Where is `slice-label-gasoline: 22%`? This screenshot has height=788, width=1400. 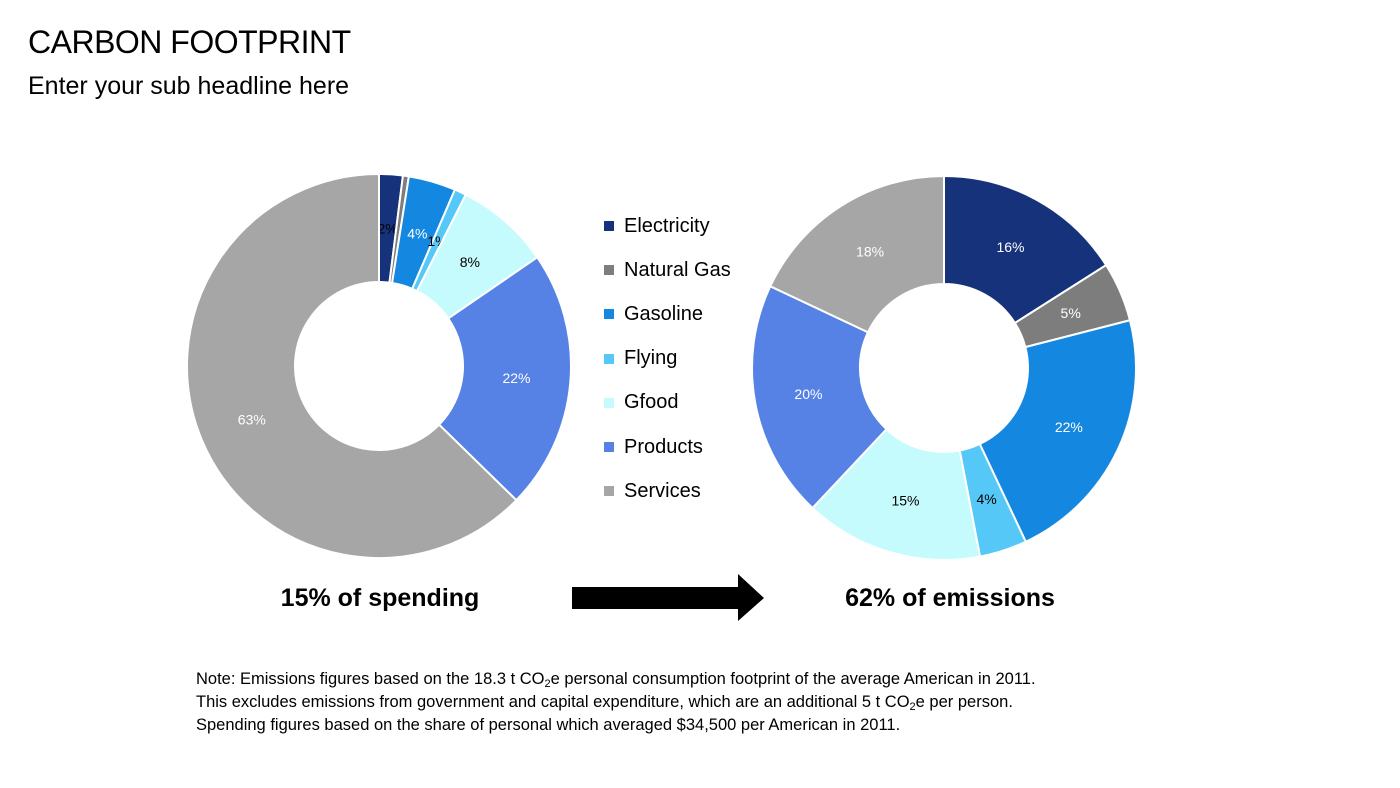 slice-label-gasoline: 22% is located at coordinates (1069, 427).